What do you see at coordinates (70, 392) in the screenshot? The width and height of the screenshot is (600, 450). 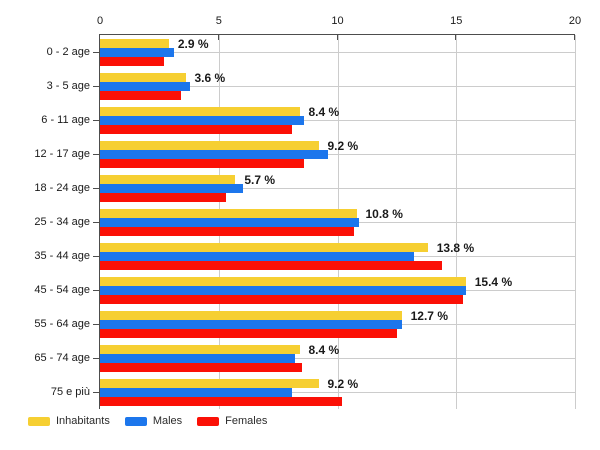 I see `category-label: 75 e più` at bounding box center [70, 392].